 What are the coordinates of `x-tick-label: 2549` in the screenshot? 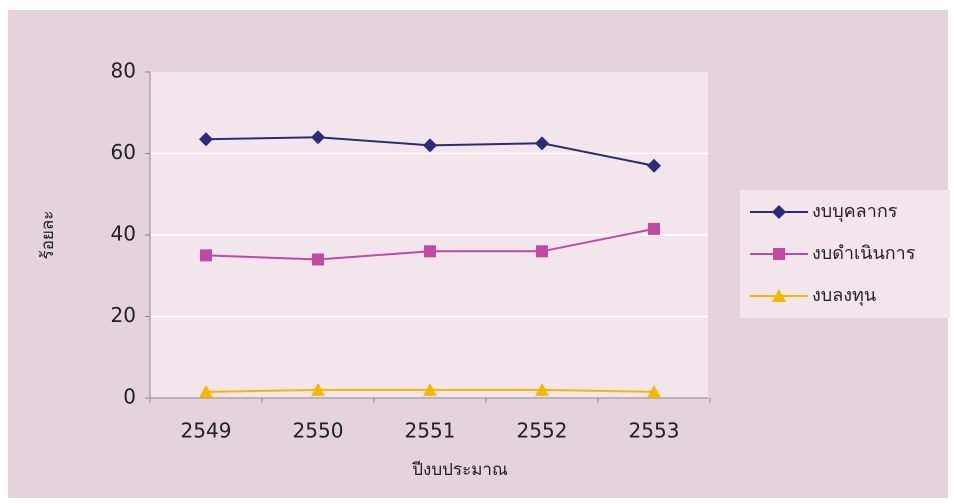 It's located at (206, 431).